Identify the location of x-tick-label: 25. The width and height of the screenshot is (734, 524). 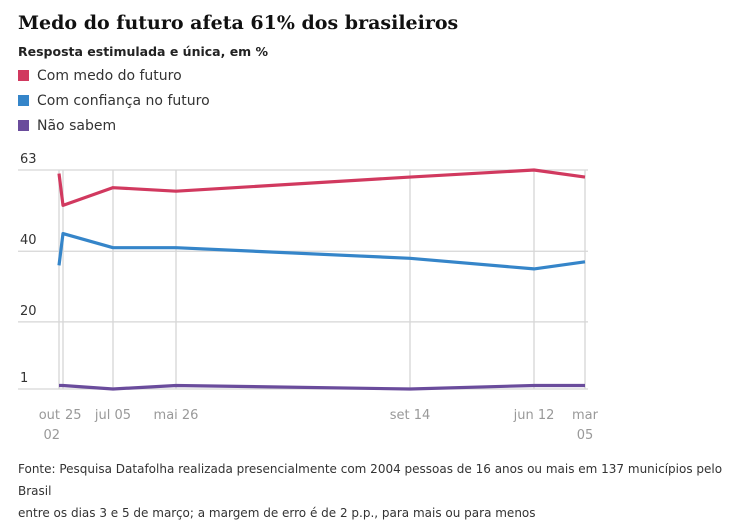
(73, 415).